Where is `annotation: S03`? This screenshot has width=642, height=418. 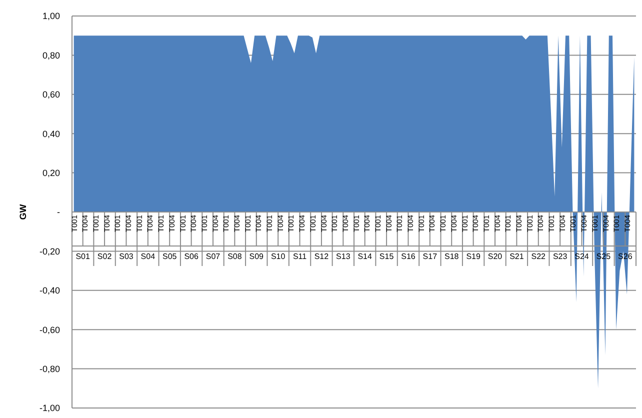 annotation: S03 is located at coordinates (126, 256).